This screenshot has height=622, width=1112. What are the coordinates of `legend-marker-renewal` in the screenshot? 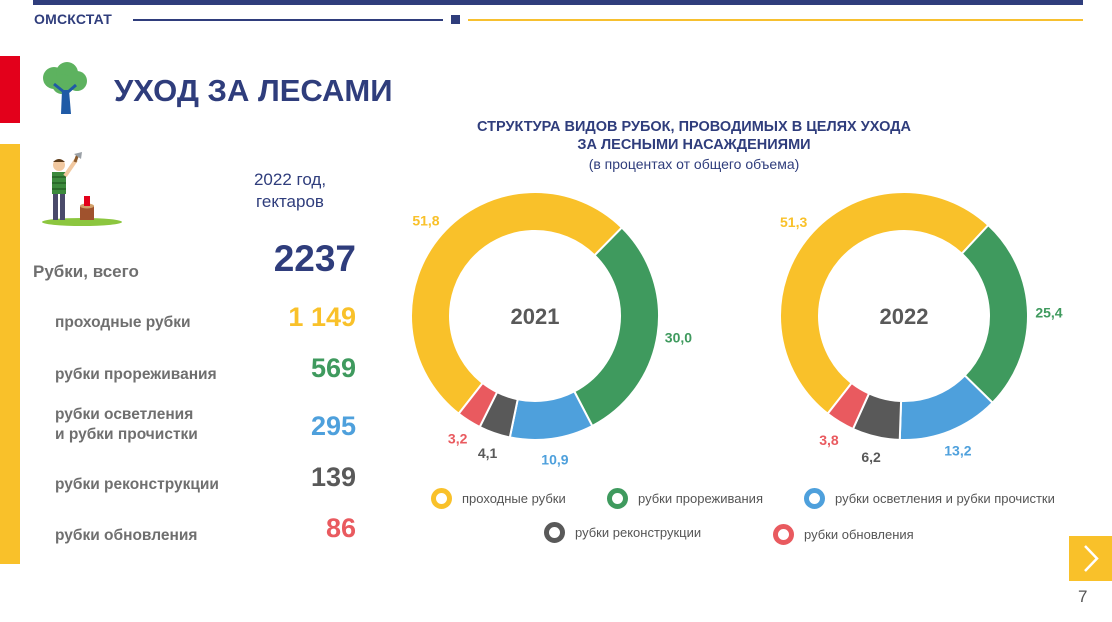 It's located at (783, 534).